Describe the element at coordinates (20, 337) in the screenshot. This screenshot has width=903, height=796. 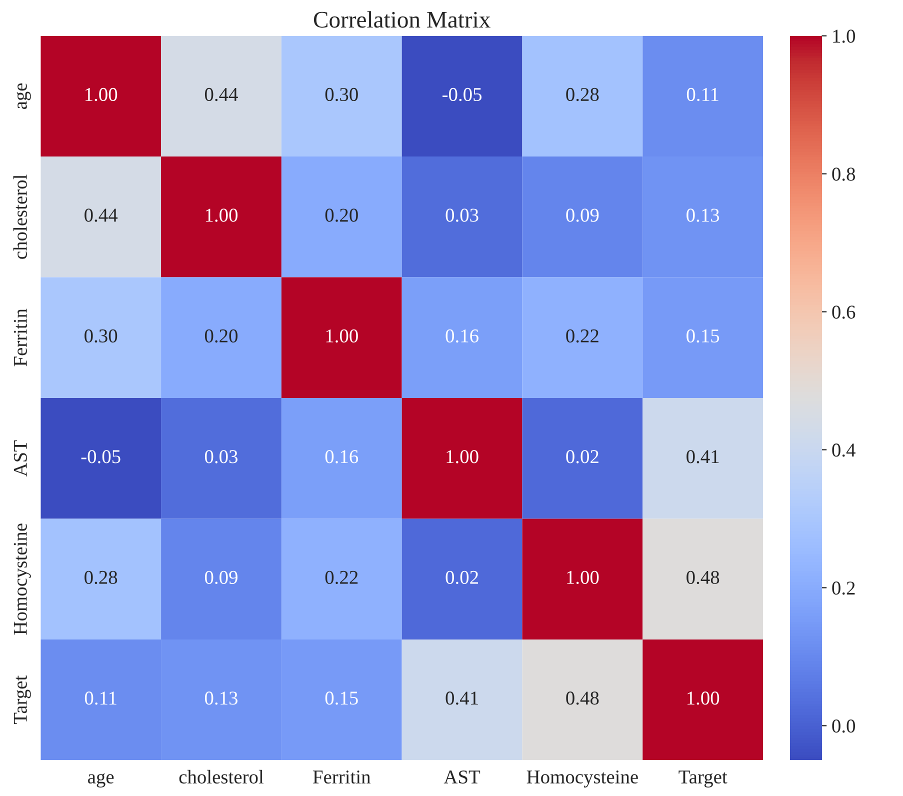
I see `y-tick-label: Ferritin` at that location.